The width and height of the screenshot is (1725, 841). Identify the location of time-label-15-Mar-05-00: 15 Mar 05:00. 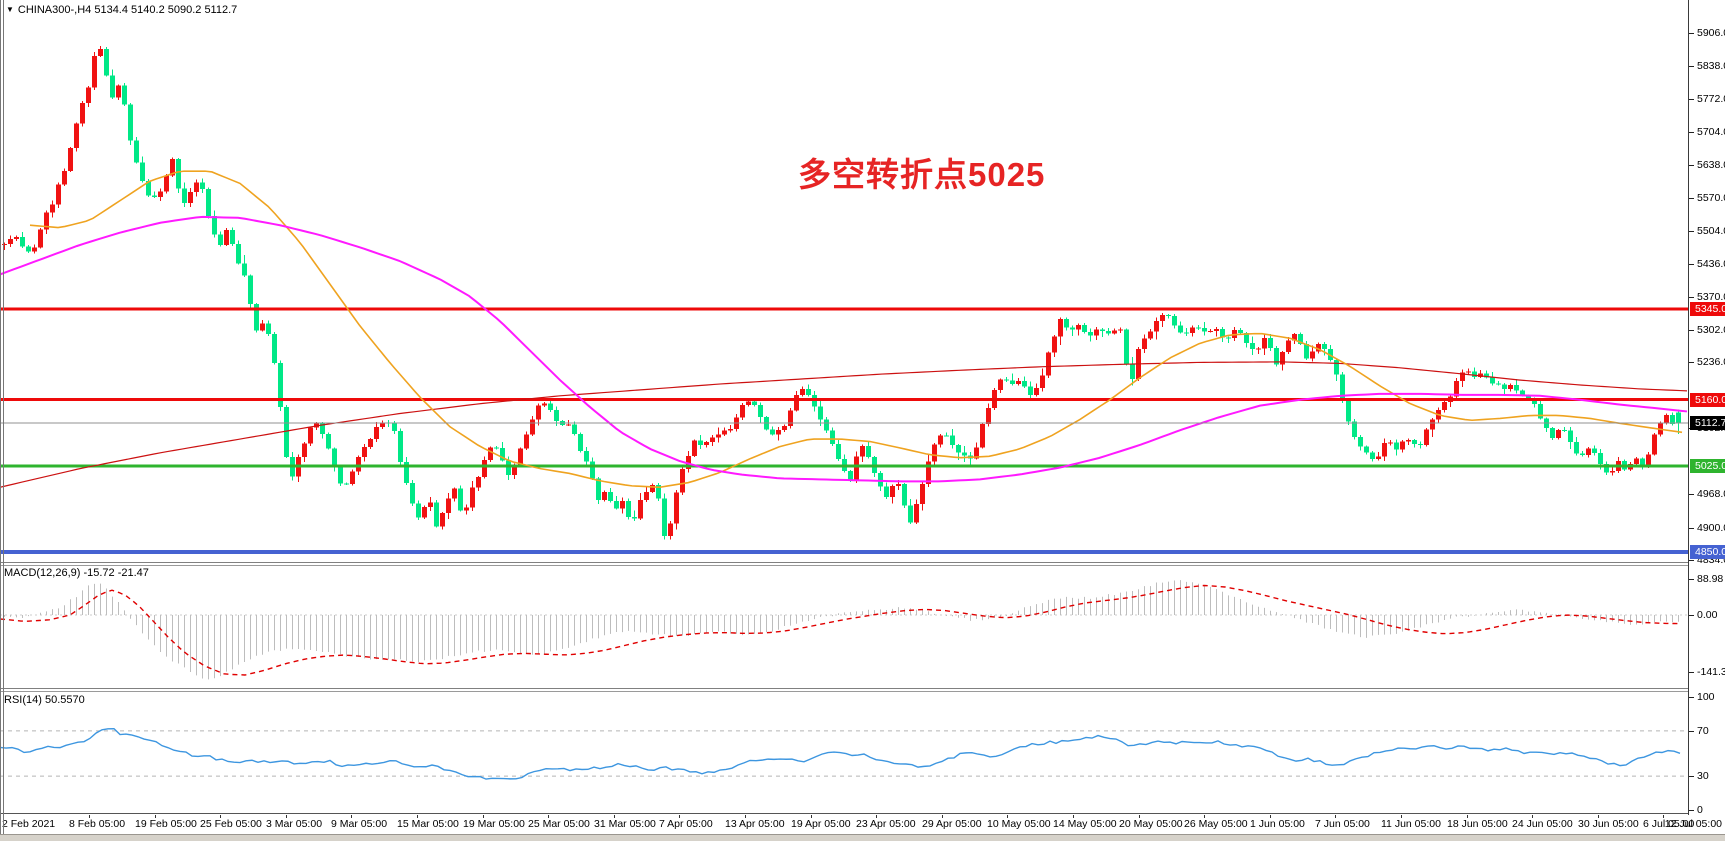
(428, 824).